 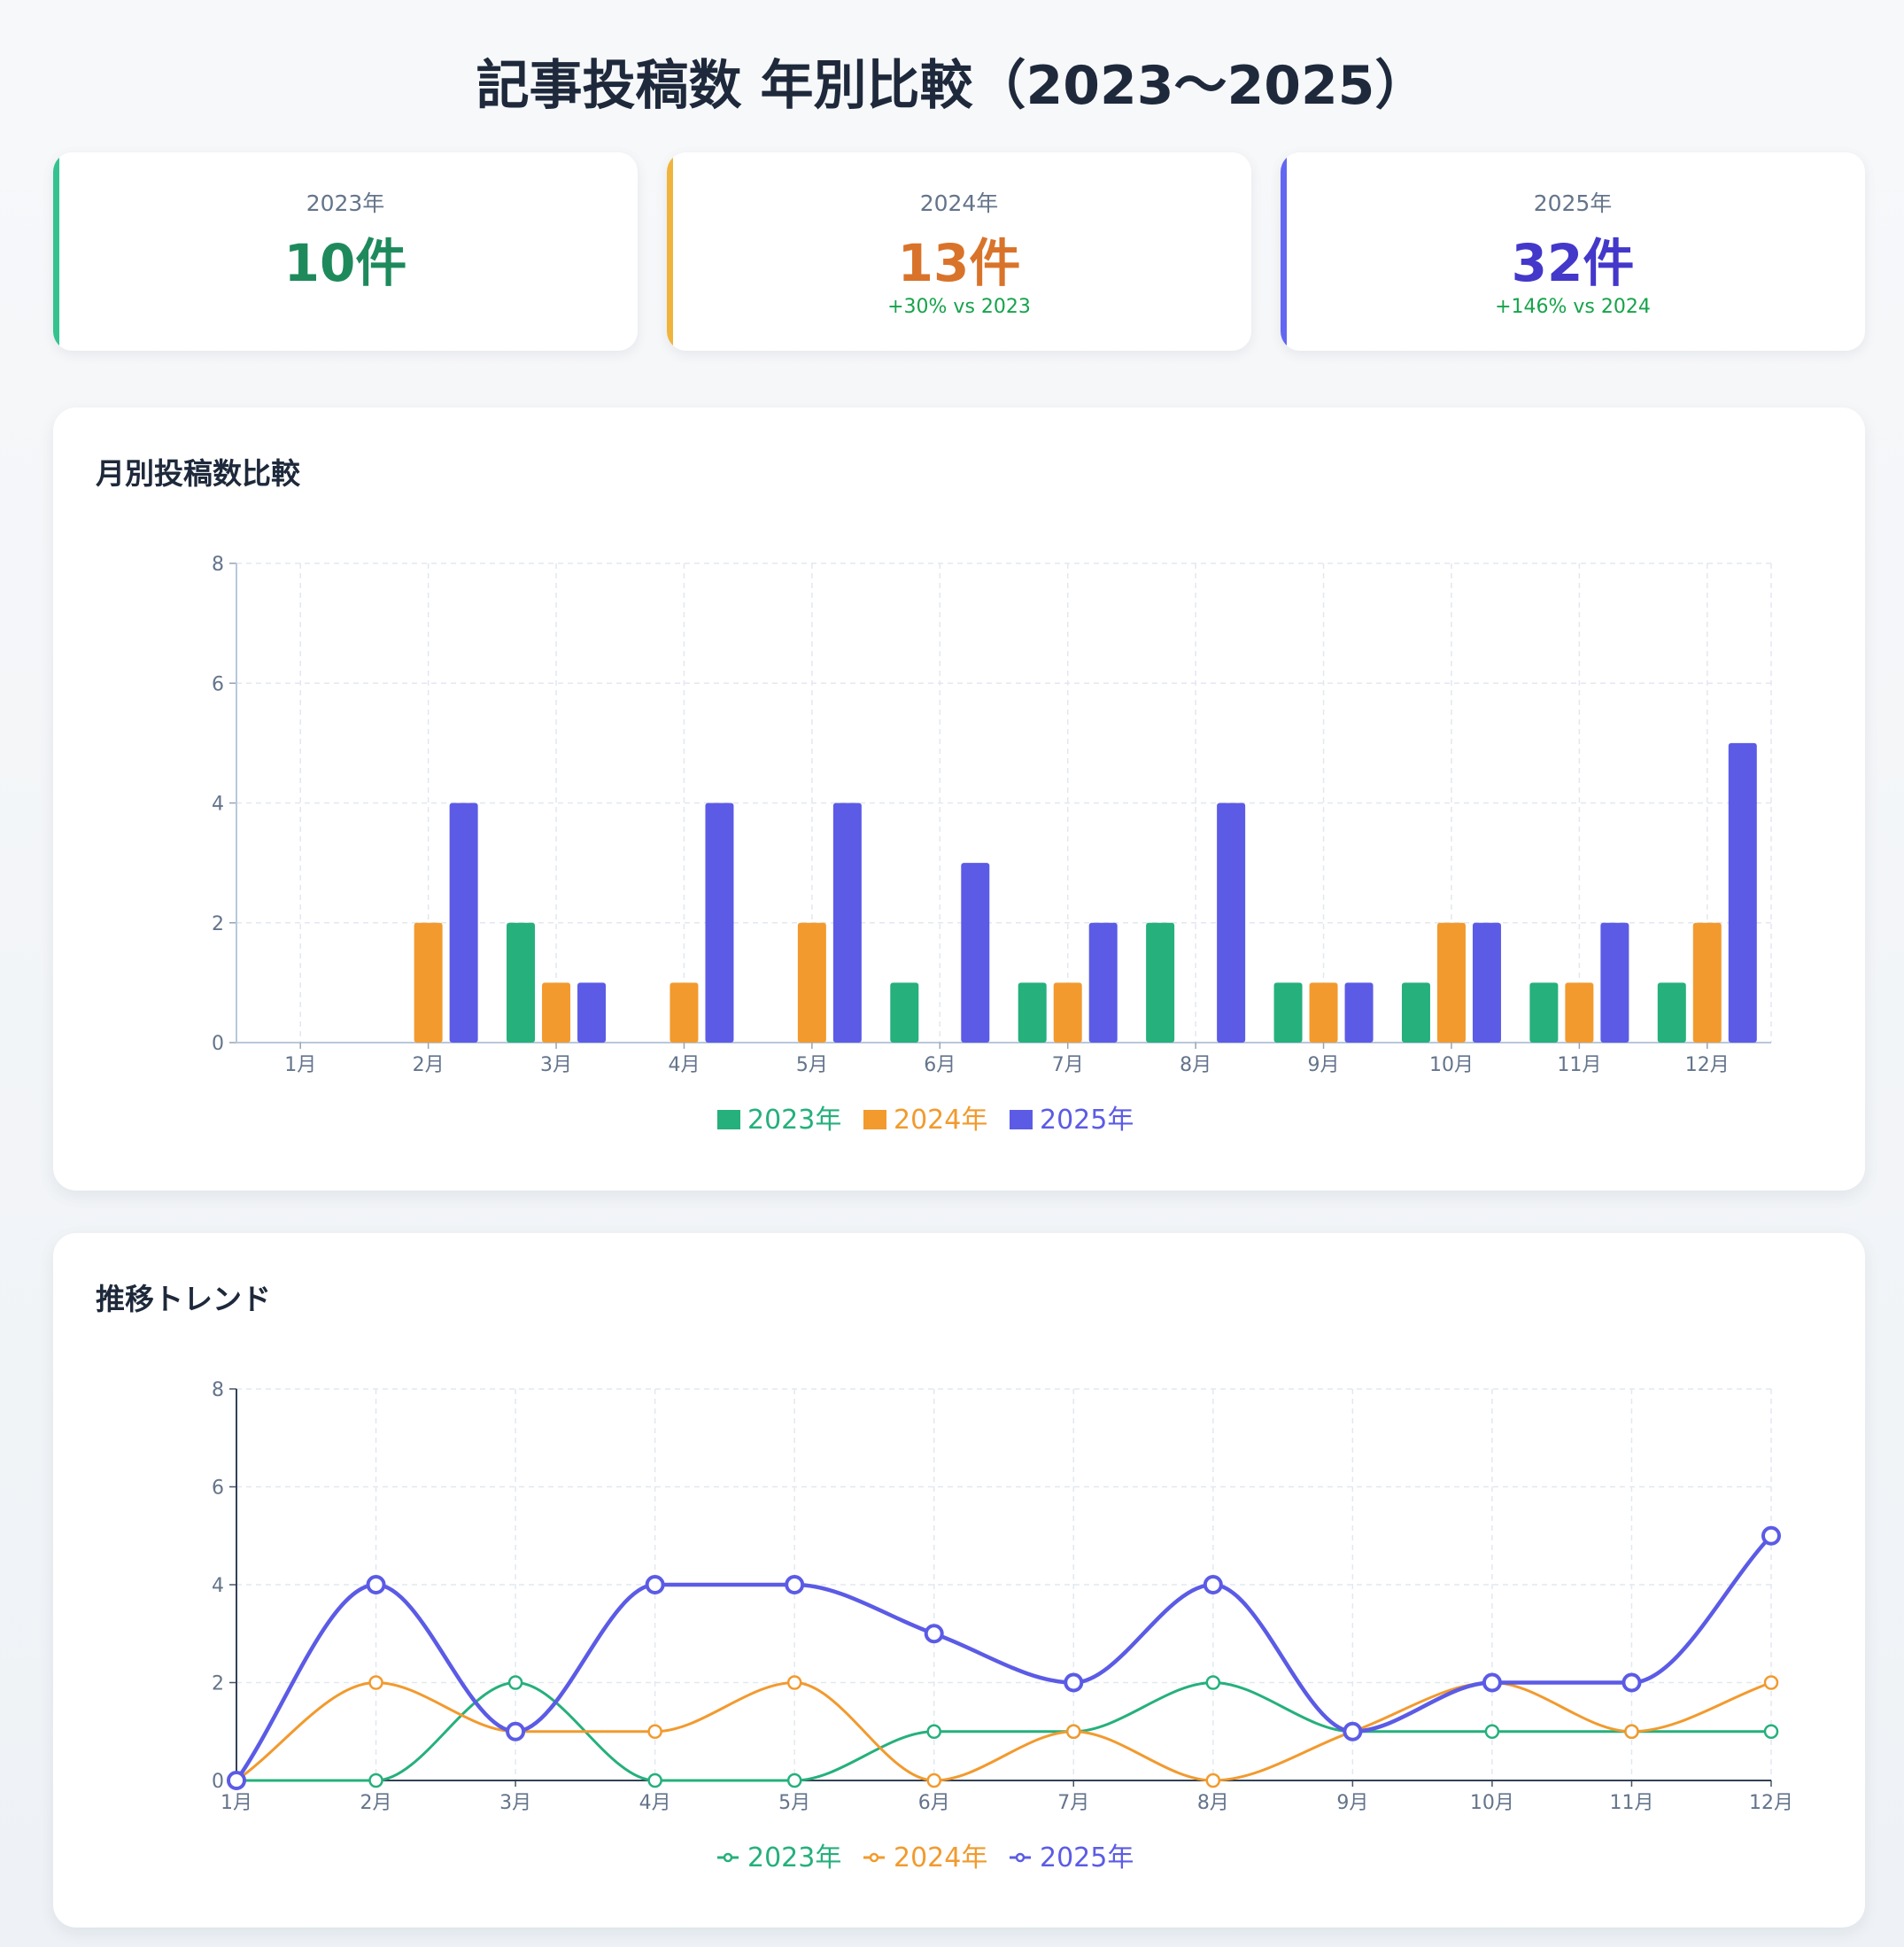 I want to click on point-2025年-10月, so click(x=1492, y=1682).